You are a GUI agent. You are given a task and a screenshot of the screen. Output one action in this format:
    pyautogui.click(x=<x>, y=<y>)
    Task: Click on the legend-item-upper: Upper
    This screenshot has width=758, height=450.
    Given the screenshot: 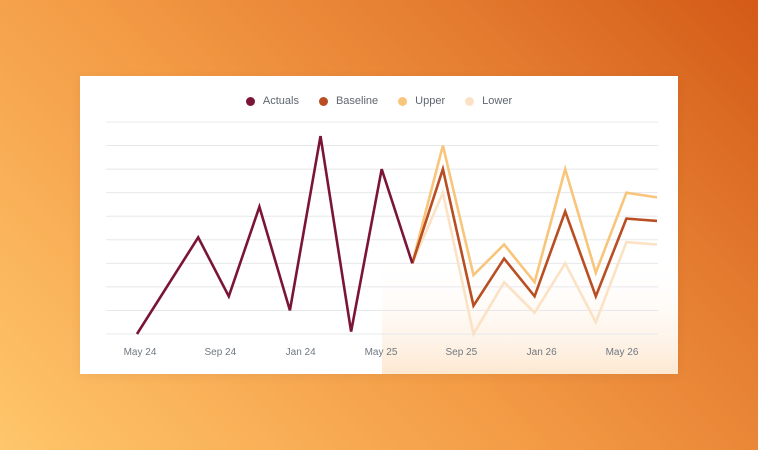 What is the action you would take?
    pyautogui.click(x=422, y=100)
    